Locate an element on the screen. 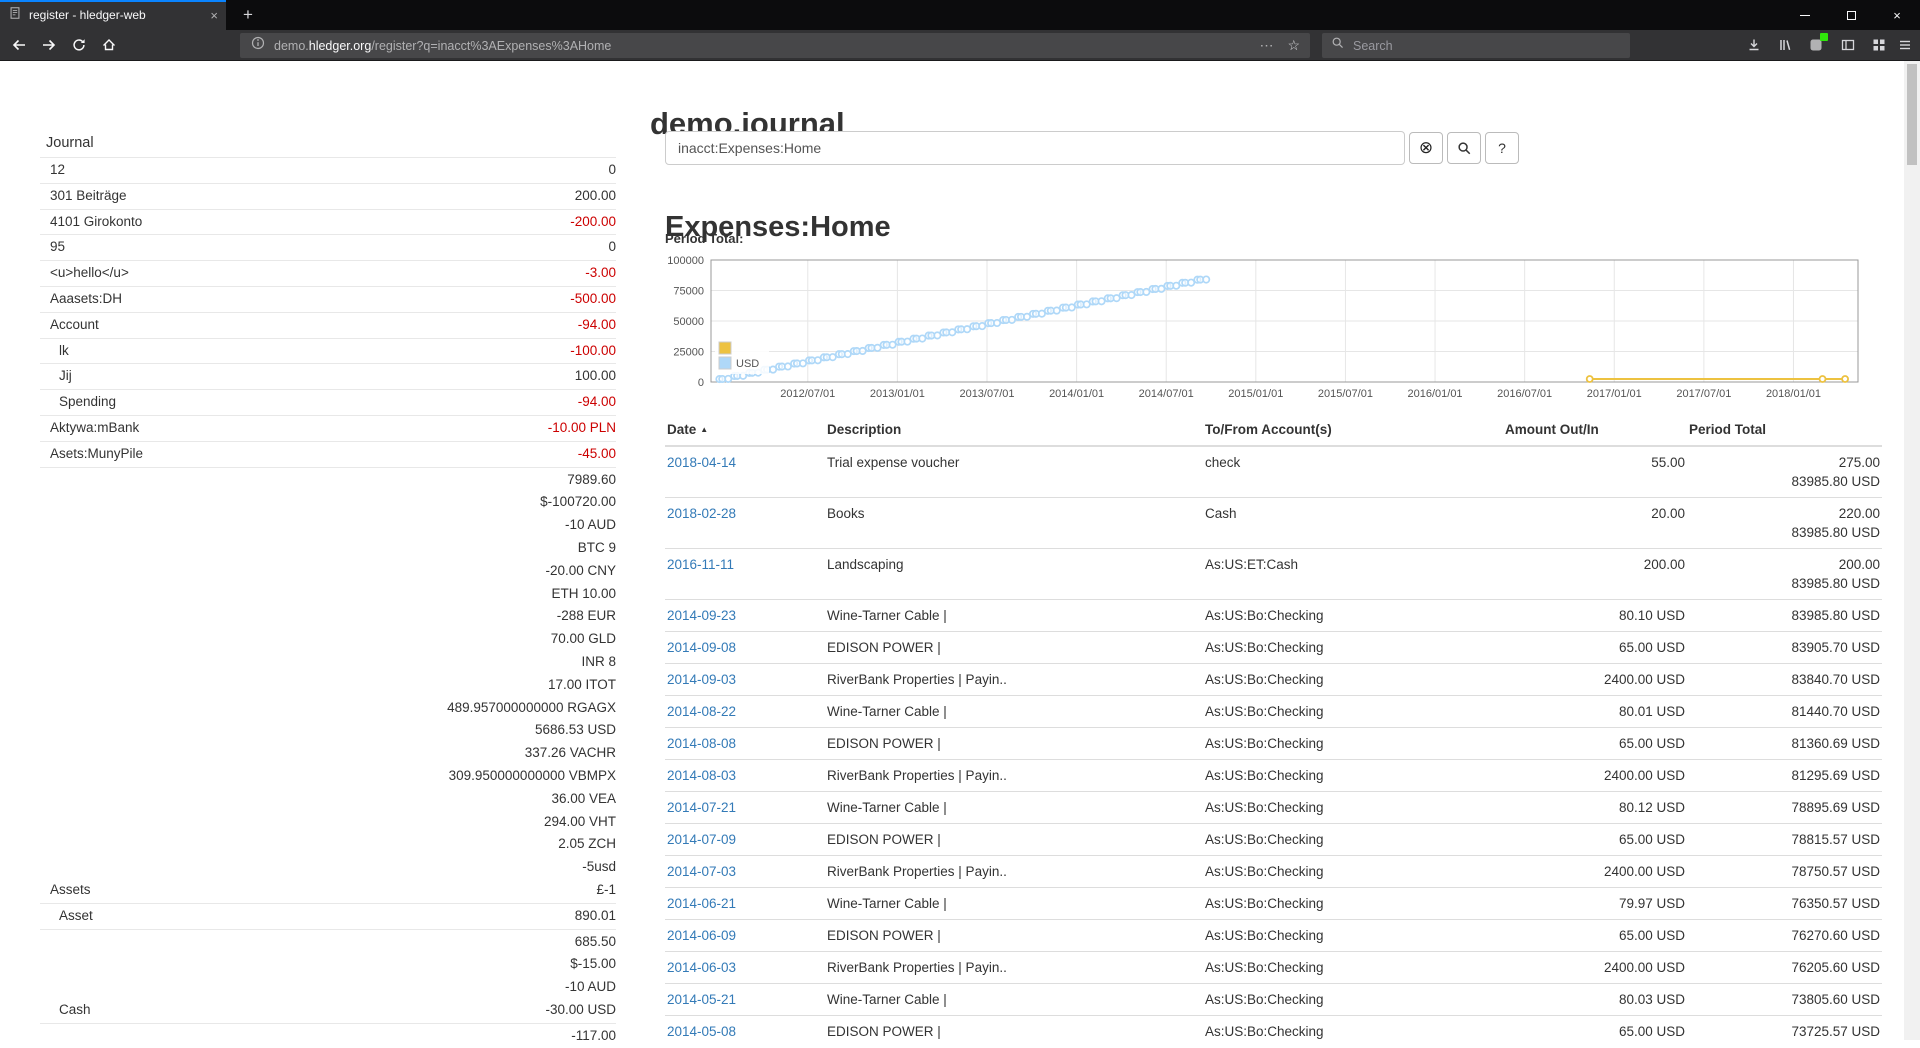 The width and height of the screenshot is (1920, 1048). account-balance: 100.00 is located at coordinates (595, 376).